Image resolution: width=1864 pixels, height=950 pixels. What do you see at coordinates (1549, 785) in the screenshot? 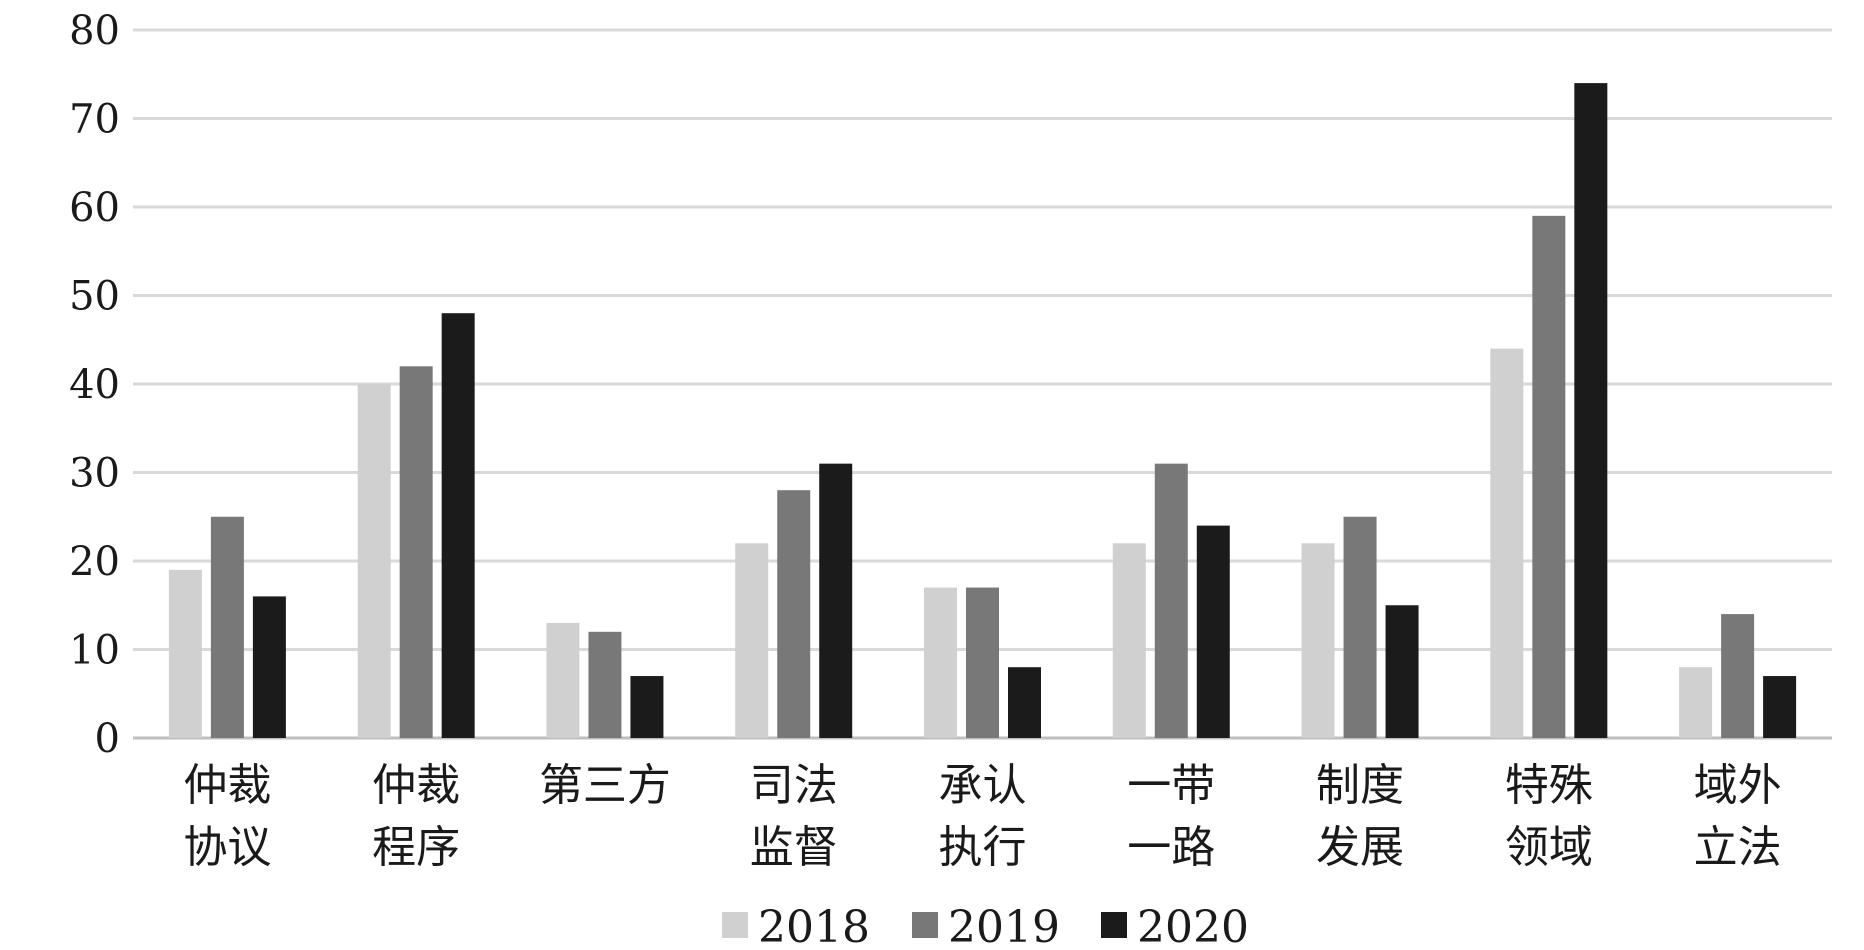
I see `category-label: 特殊` at bounding box center [1549, 785].